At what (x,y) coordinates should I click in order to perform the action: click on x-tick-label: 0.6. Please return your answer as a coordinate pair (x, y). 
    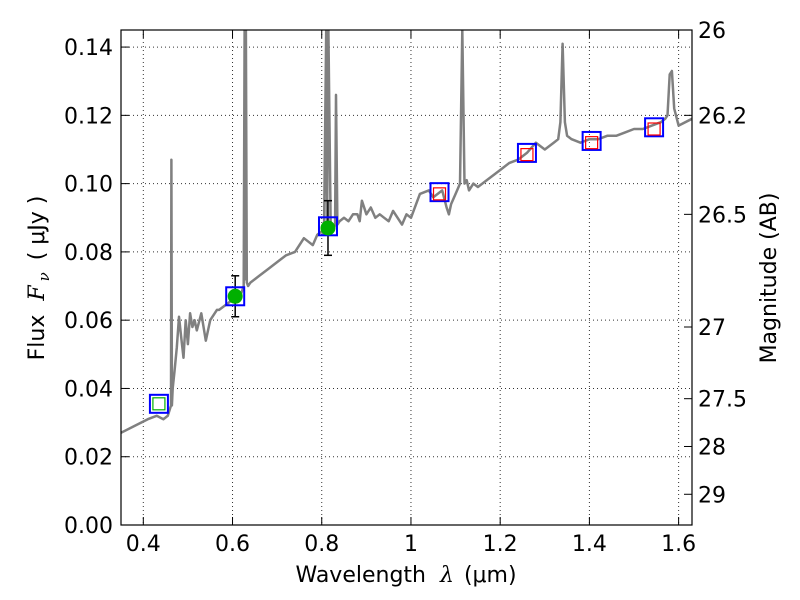
    Looking at the image, I should click on (232, 544).